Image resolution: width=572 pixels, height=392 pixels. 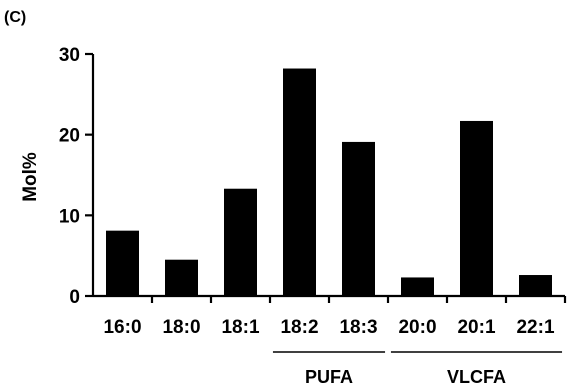 I want to click on x-tick-label: 18:2, so click(x=299, y=327).